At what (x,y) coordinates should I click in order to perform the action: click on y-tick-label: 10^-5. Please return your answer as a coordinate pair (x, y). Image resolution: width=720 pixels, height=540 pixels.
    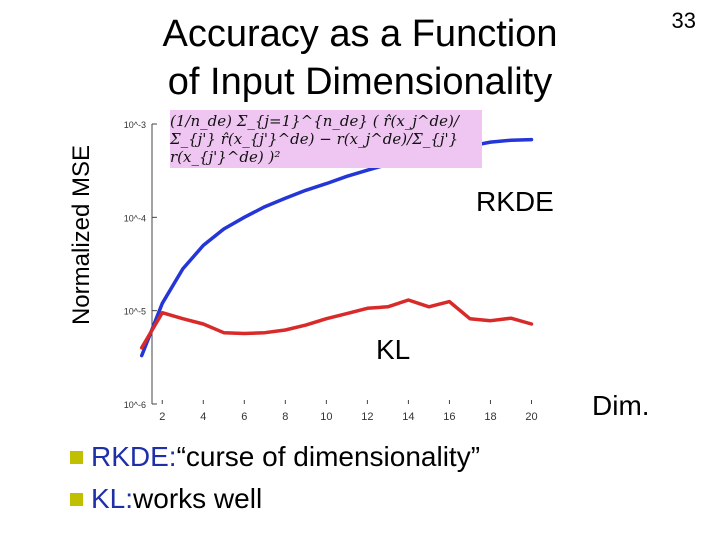
    Looking at the image, I should click on (135, 312).